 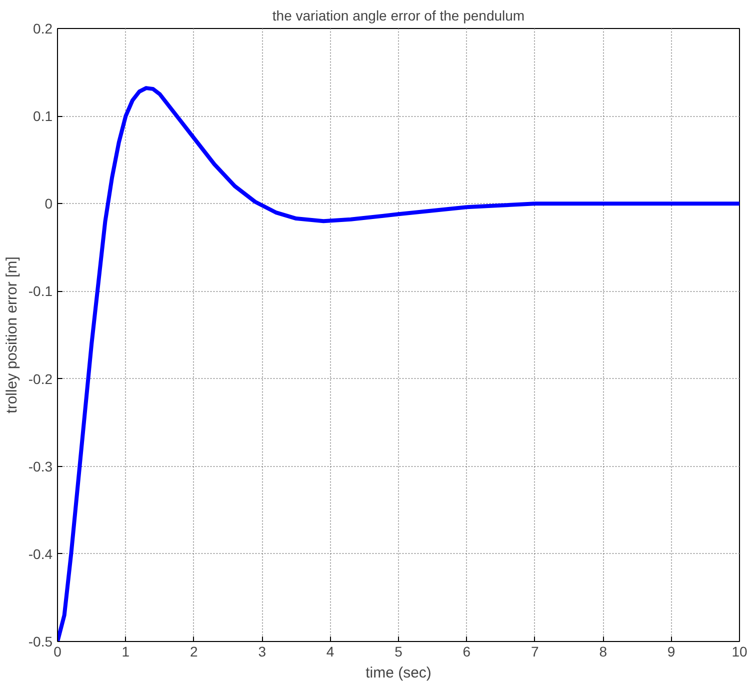 I want to click on y-tick-label: -0.5, so click(x=40, y=642).